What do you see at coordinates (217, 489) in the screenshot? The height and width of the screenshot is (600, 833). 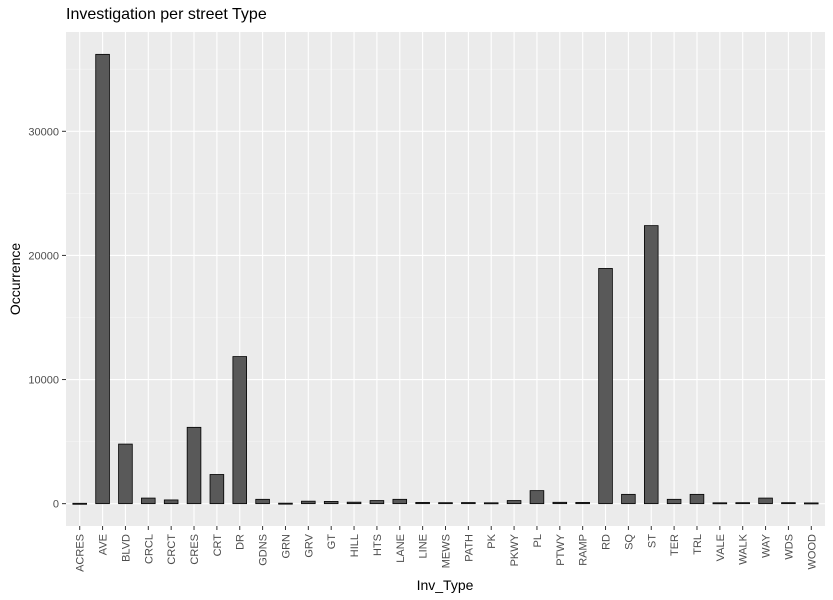 I see `bar-crt` at bounding box center [217, 489].